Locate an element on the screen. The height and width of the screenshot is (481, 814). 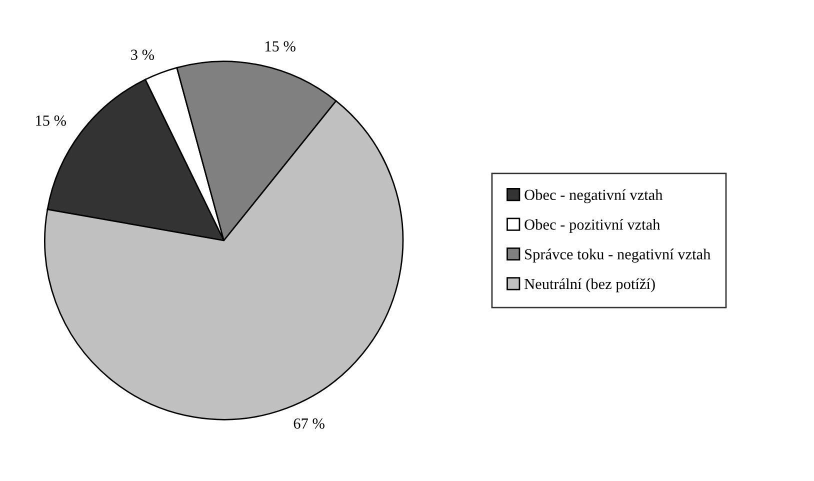
legend-label: Neutrální (bez potíží) is located at coordinates (589, 285).